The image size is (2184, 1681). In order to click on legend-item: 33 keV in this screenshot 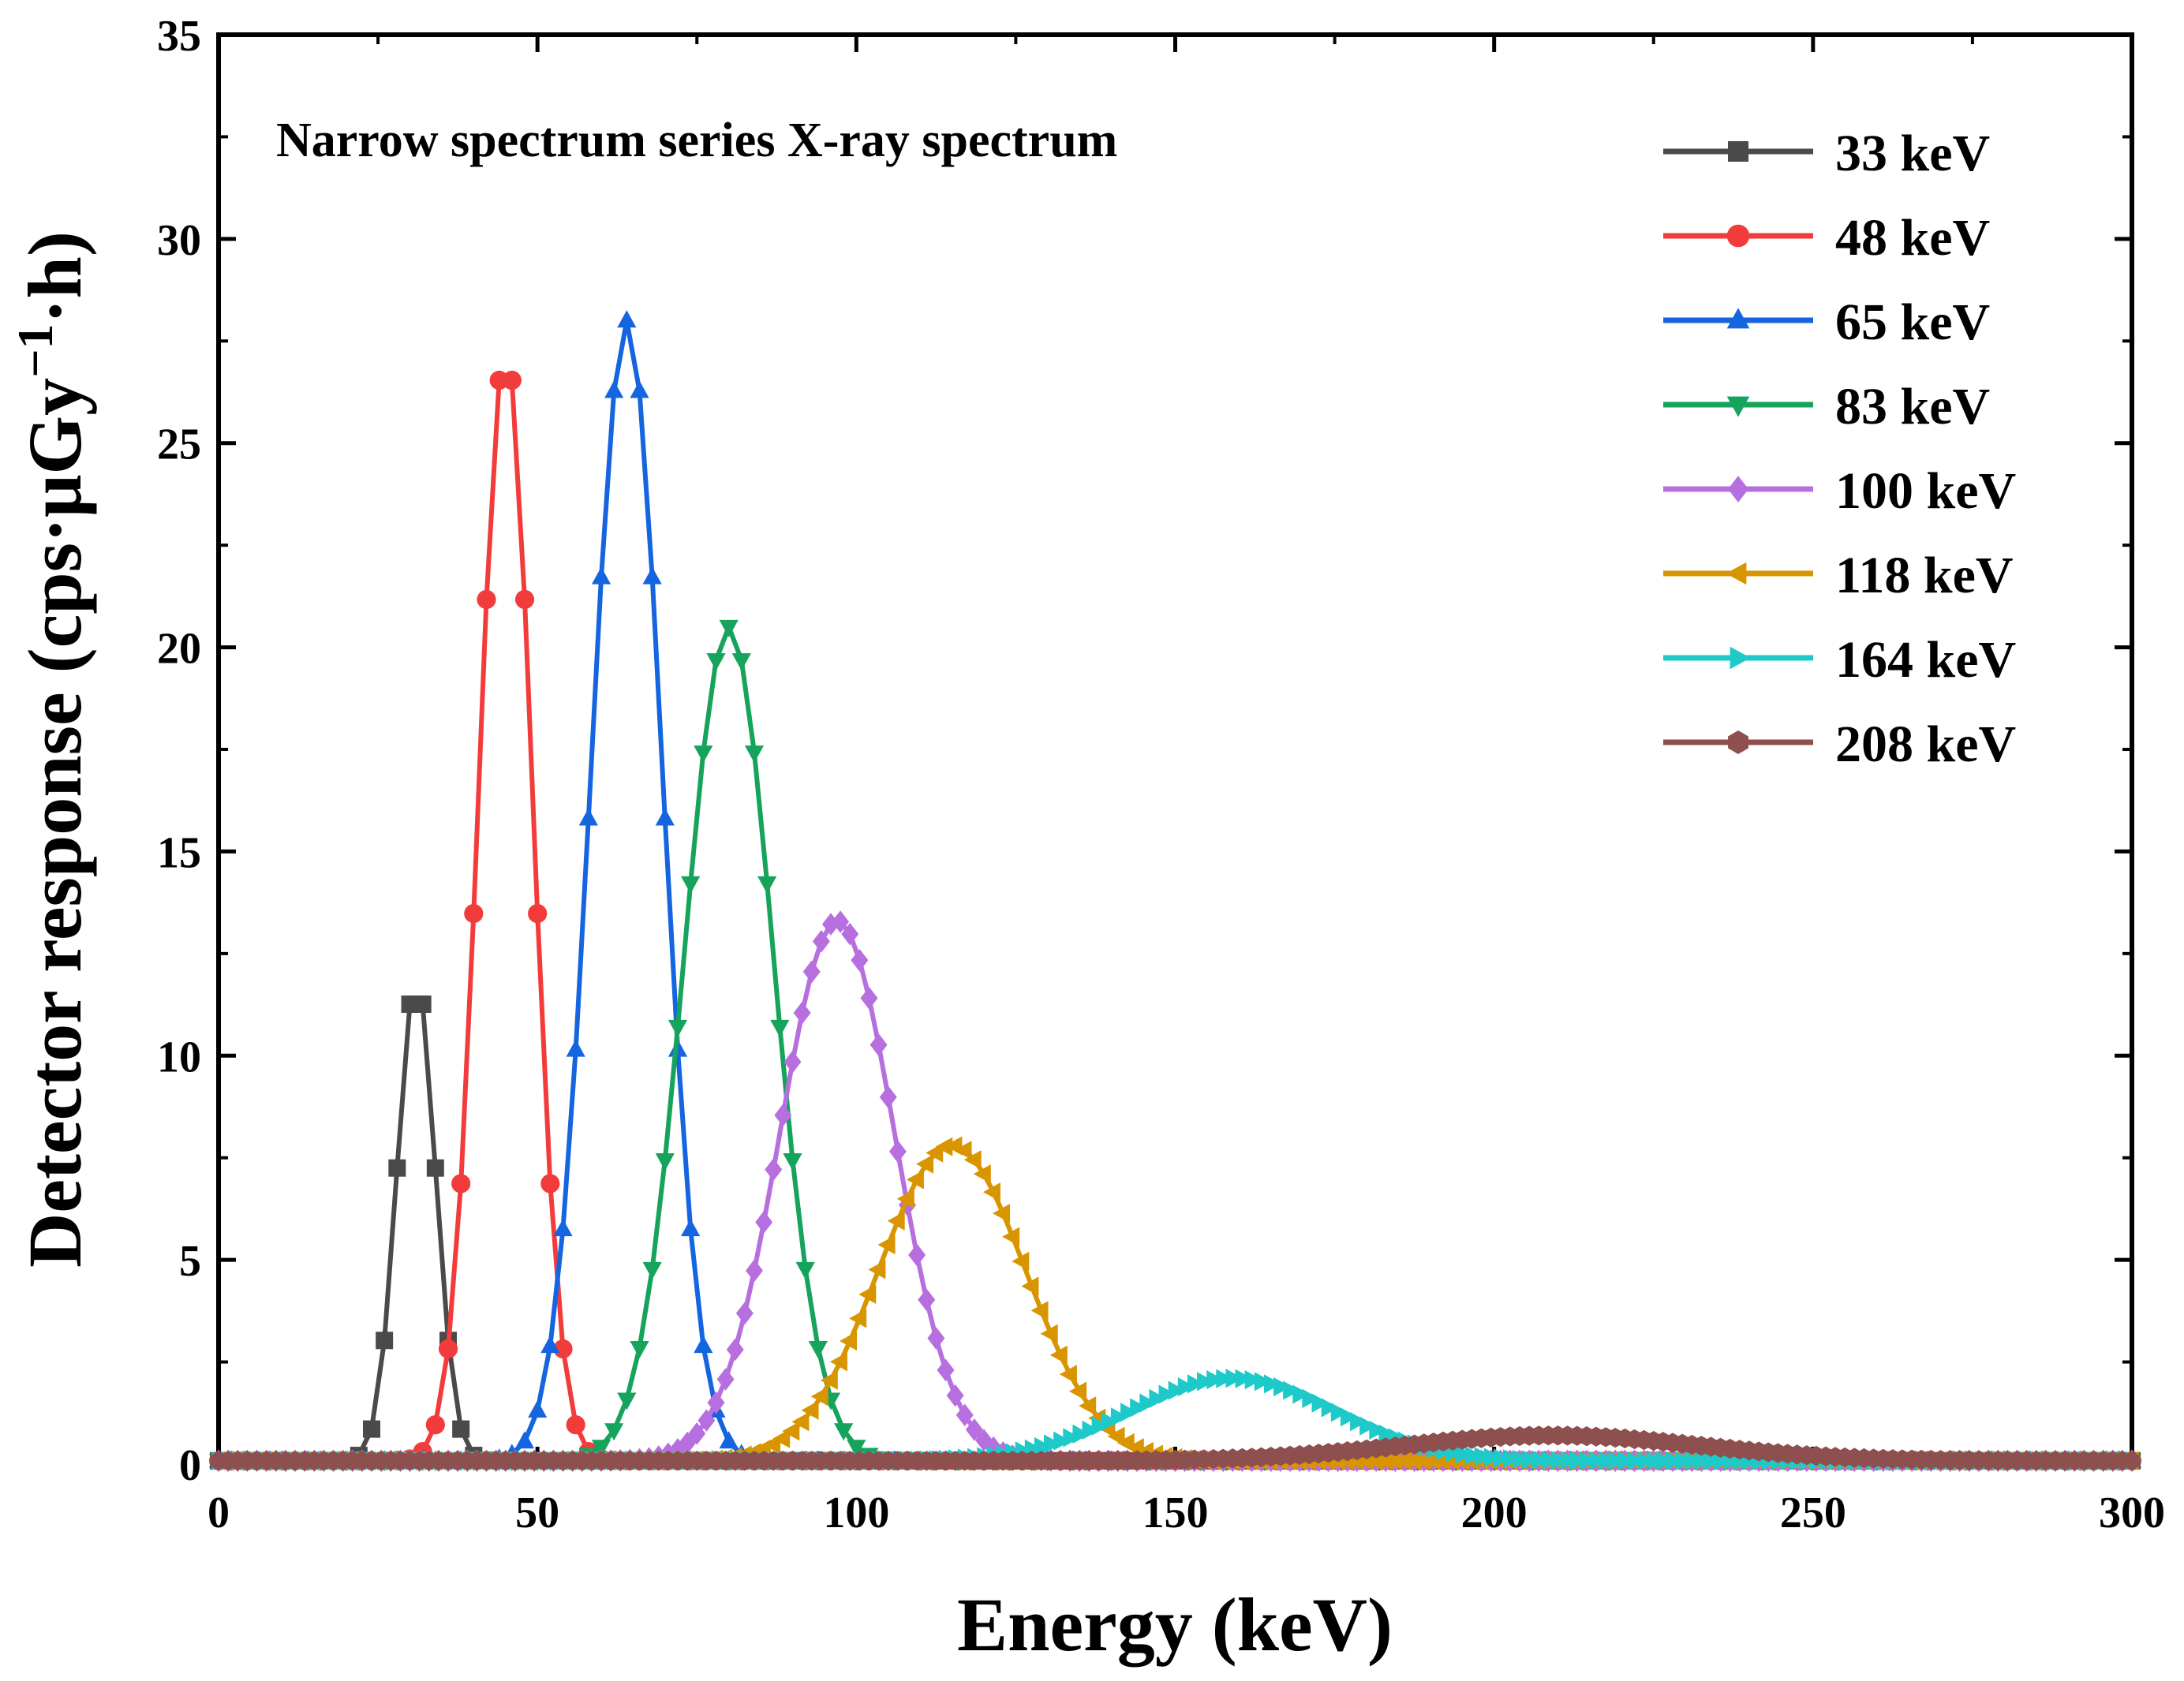, I will do `click(1826, 154)`.